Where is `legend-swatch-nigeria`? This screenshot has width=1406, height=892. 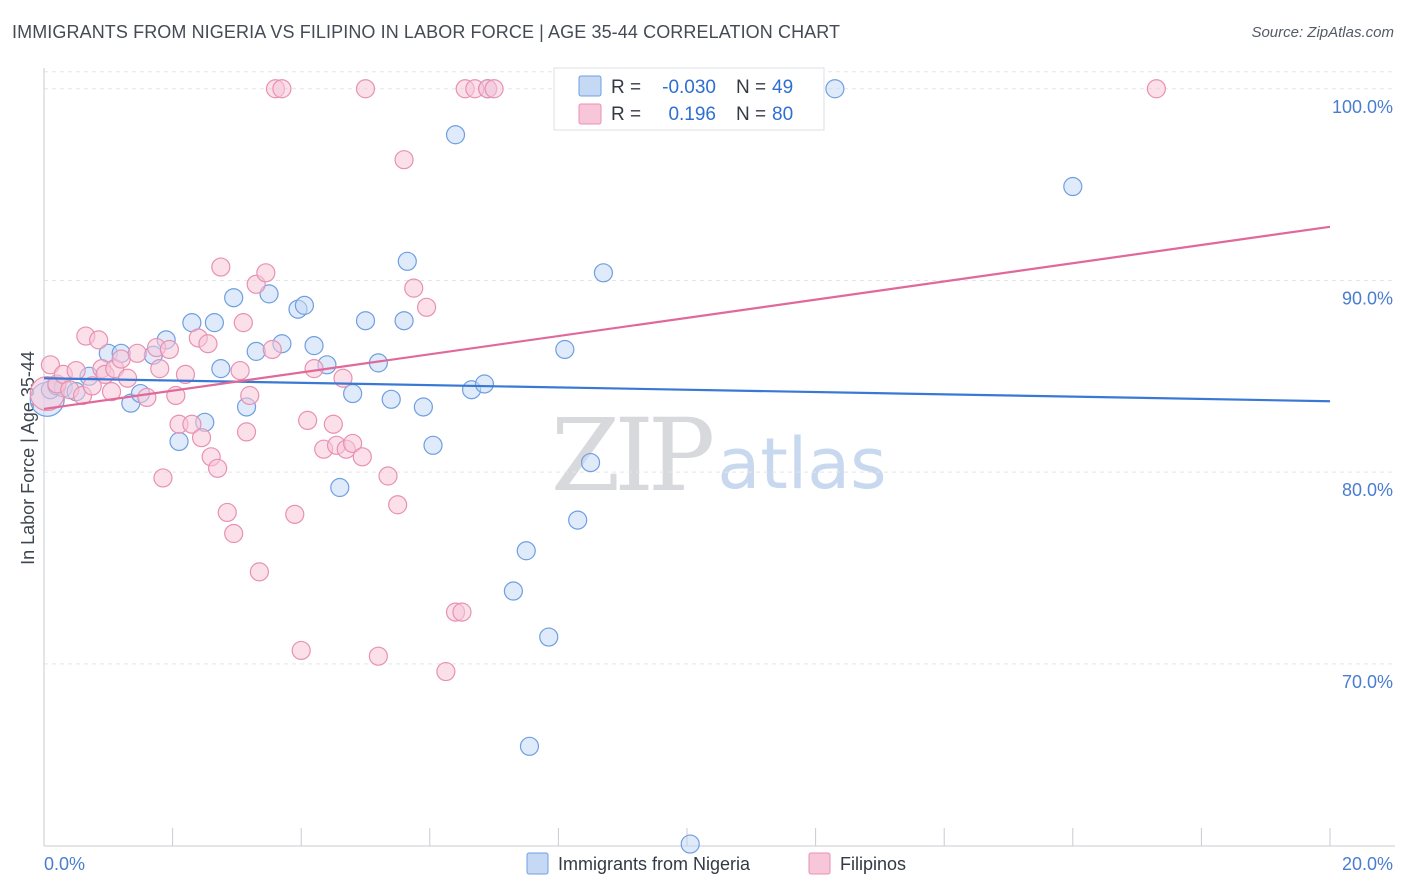 legend-swatch-nigeria is located at coordinates (590, 86).